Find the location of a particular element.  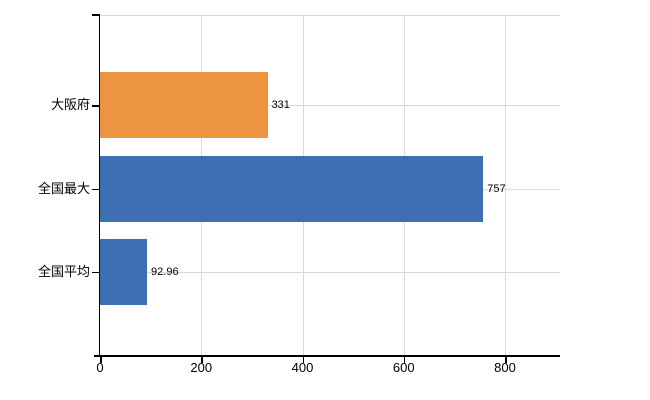

x-tick-label: 400 is located at coordinates (302, 367).